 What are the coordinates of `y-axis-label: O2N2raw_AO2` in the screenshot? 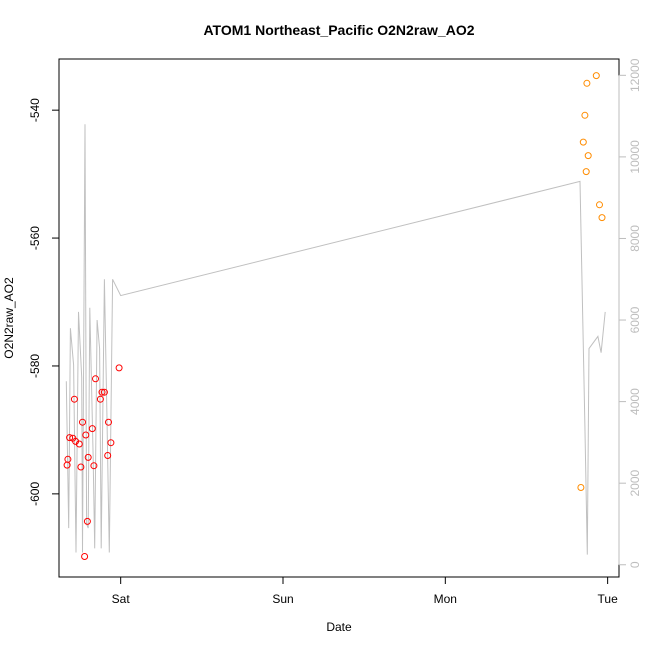 It's located at (9, 318).